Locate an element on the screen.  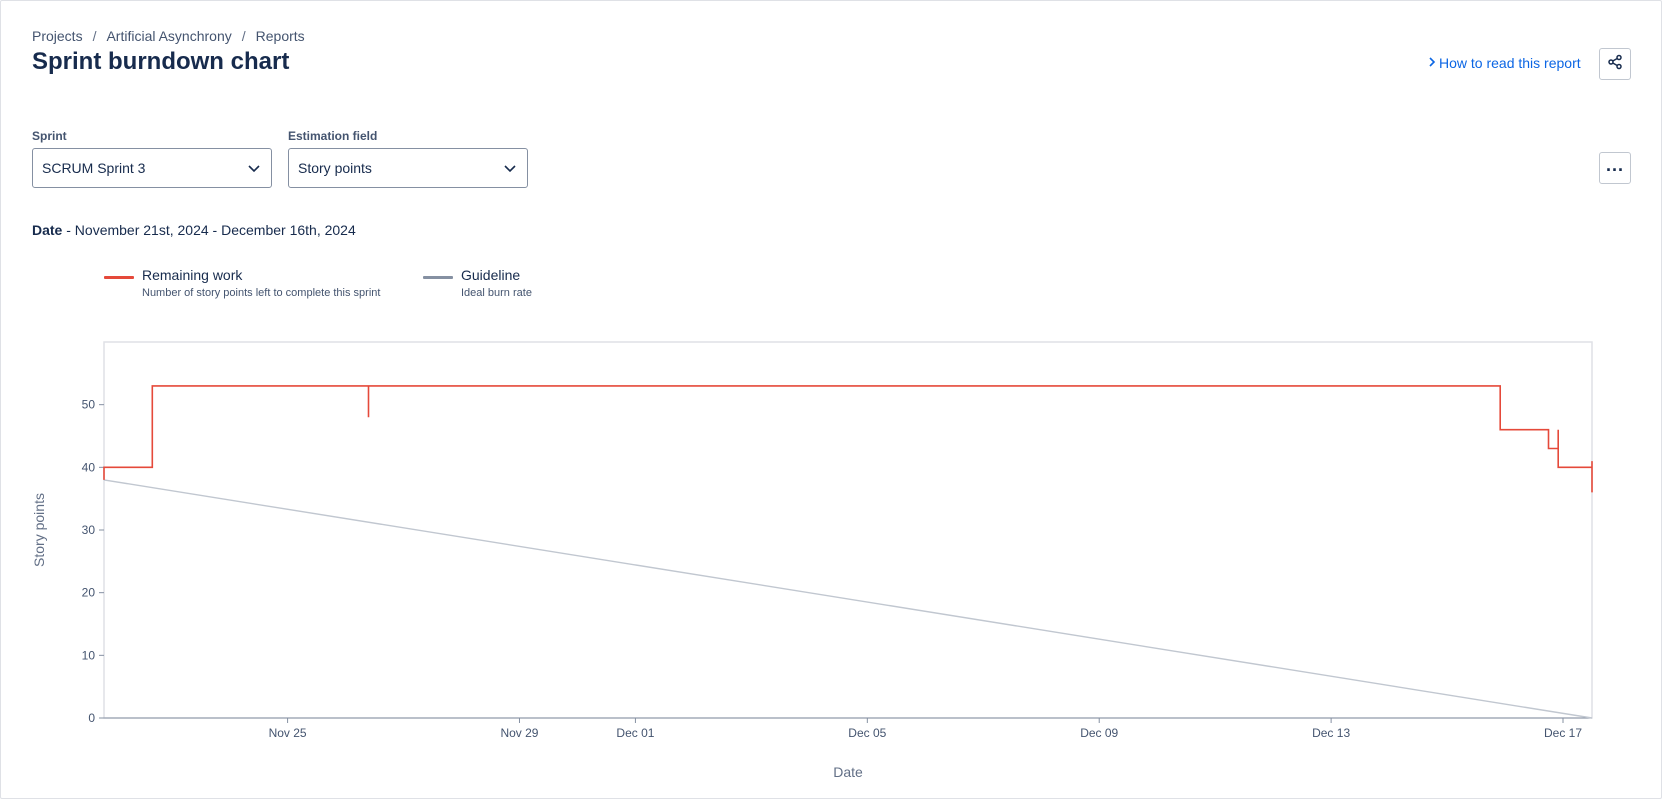
legend-name: Guideline is located at coordinates (491, 275).